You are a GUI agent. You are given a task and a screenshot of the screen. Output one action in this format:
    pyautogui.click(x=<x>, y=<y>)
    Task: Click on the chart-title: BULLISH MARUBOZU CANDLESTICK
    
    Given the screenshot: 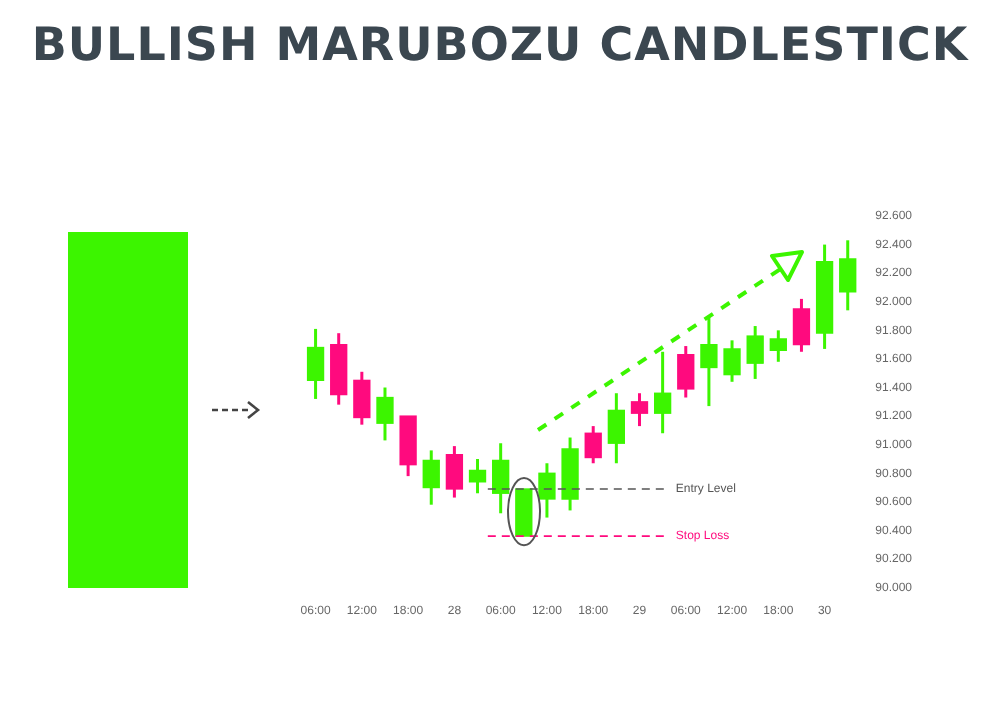 What is the action you would take?
    pyautogui.click(x=500, y=46)
    